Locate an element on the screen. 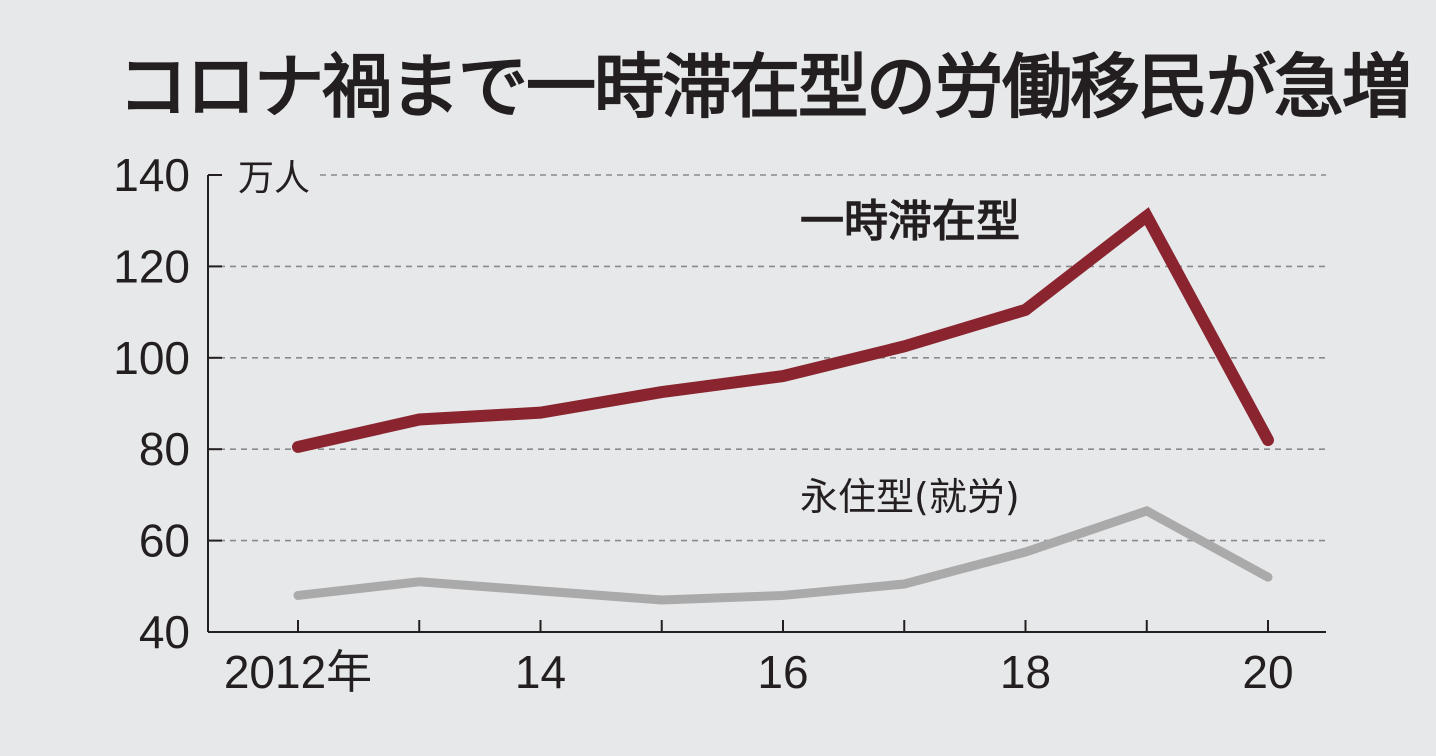 This screenshot has height=756, width=1436. y-tick-label-80: 80 is located at coordinates (164, 449).